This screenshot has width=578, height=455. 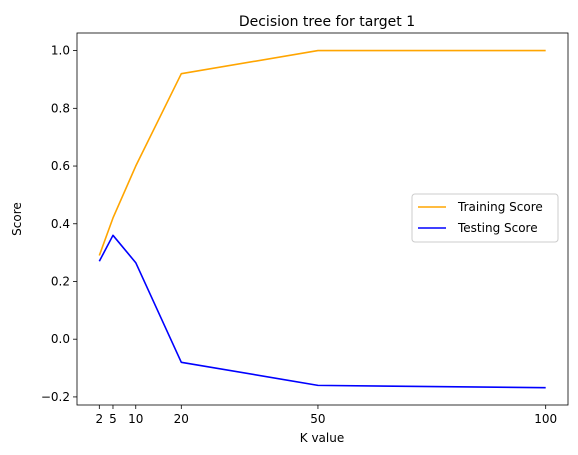 I want to click on x-tick-label: 2, so click(x=99, y=419).